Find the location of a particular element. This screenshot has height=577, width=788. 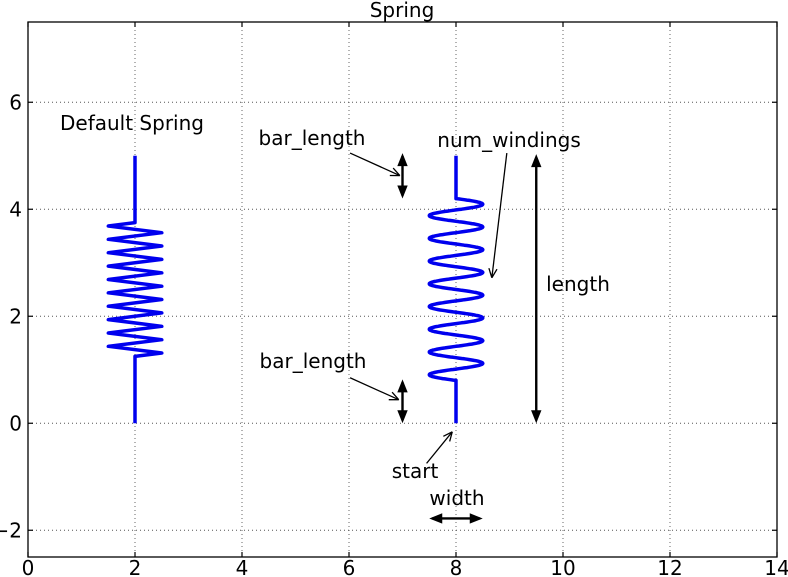

x-tick-label-10: 10 is located at coordinates (562, 566).